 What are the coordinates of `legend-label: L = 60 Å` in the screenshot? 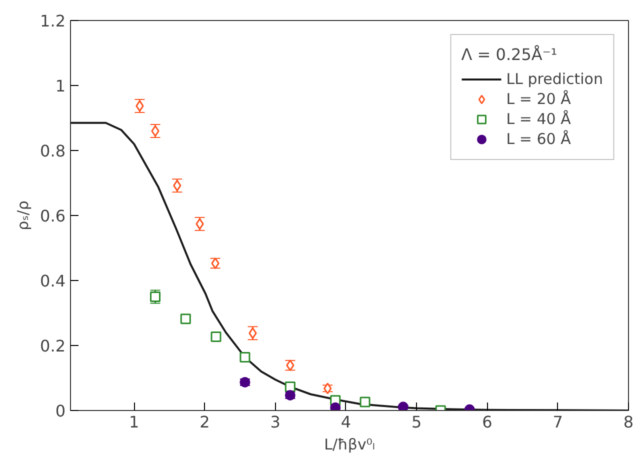 It's located at (538, 139).